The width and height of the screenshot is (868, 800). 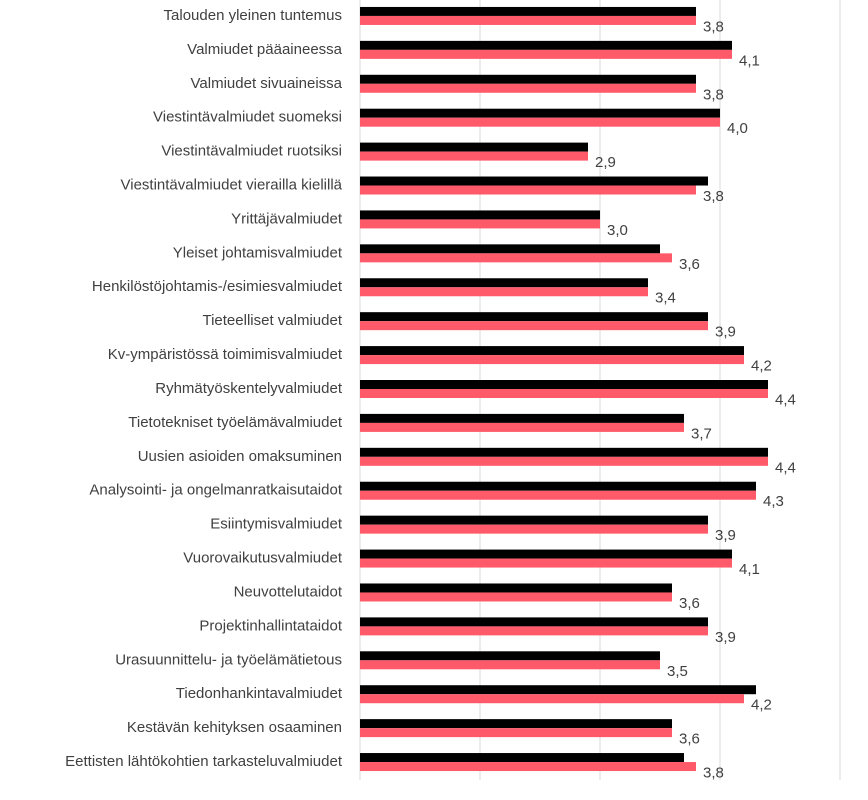 I want to click on data-label: 4,0, so click(x=737, y=128).